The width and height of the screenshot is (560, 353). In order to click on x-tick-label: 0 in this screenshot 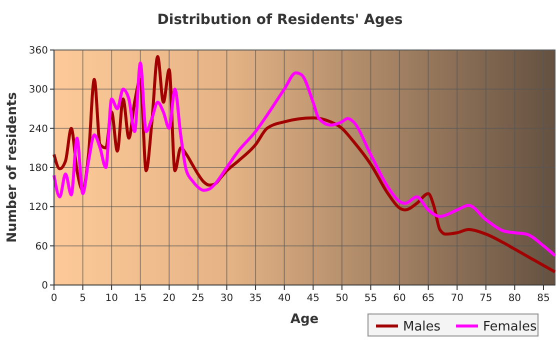, I will do `click(54, 298)`.